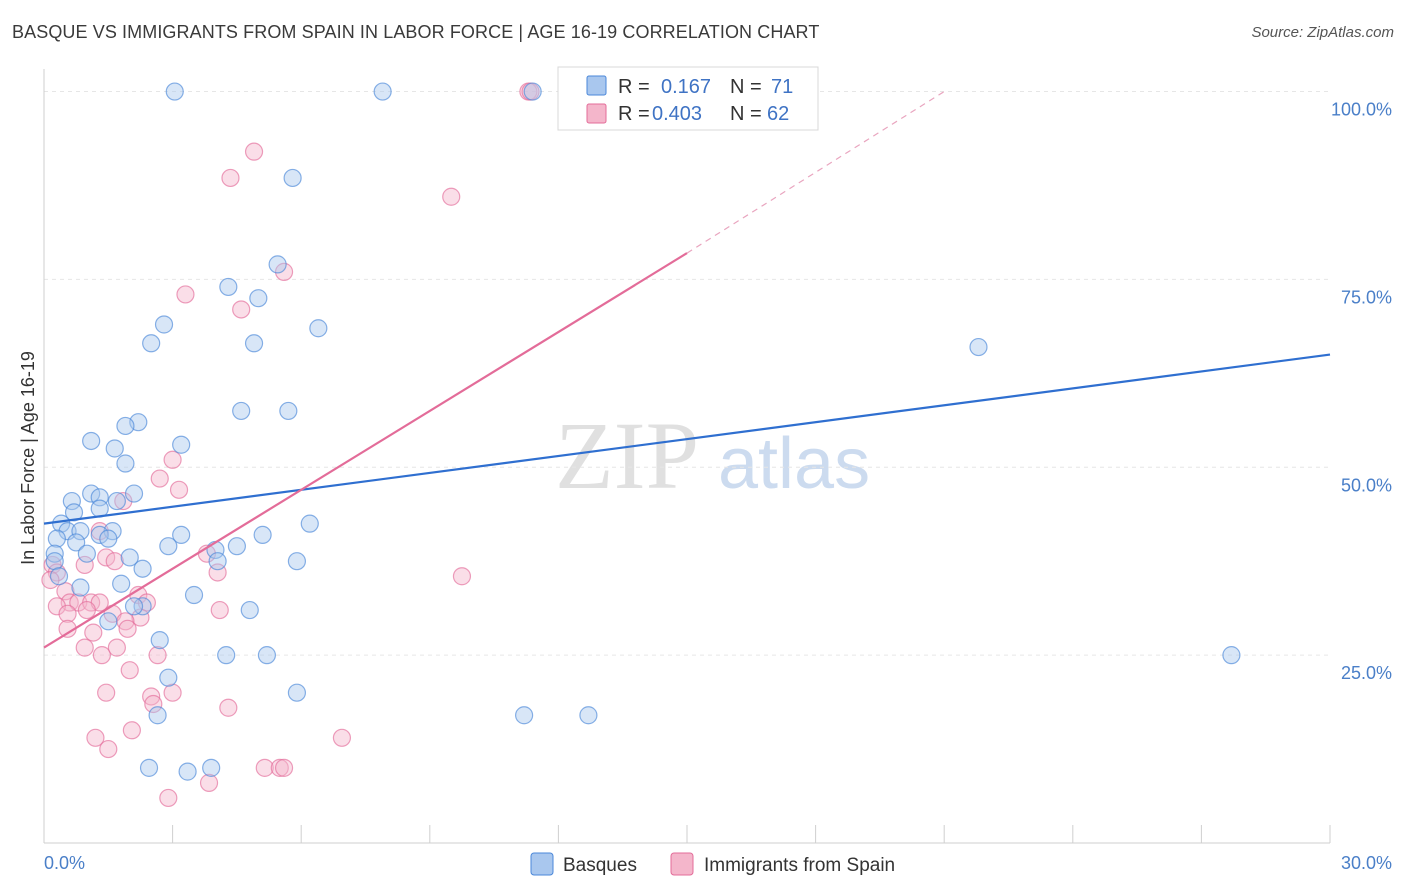 This screenshot has width=1406, height=892. What do you see at coordinates (686, 87) in the screenshot?
I see `legend-r-value-1: 0.167` at bounding box center [686, 87].